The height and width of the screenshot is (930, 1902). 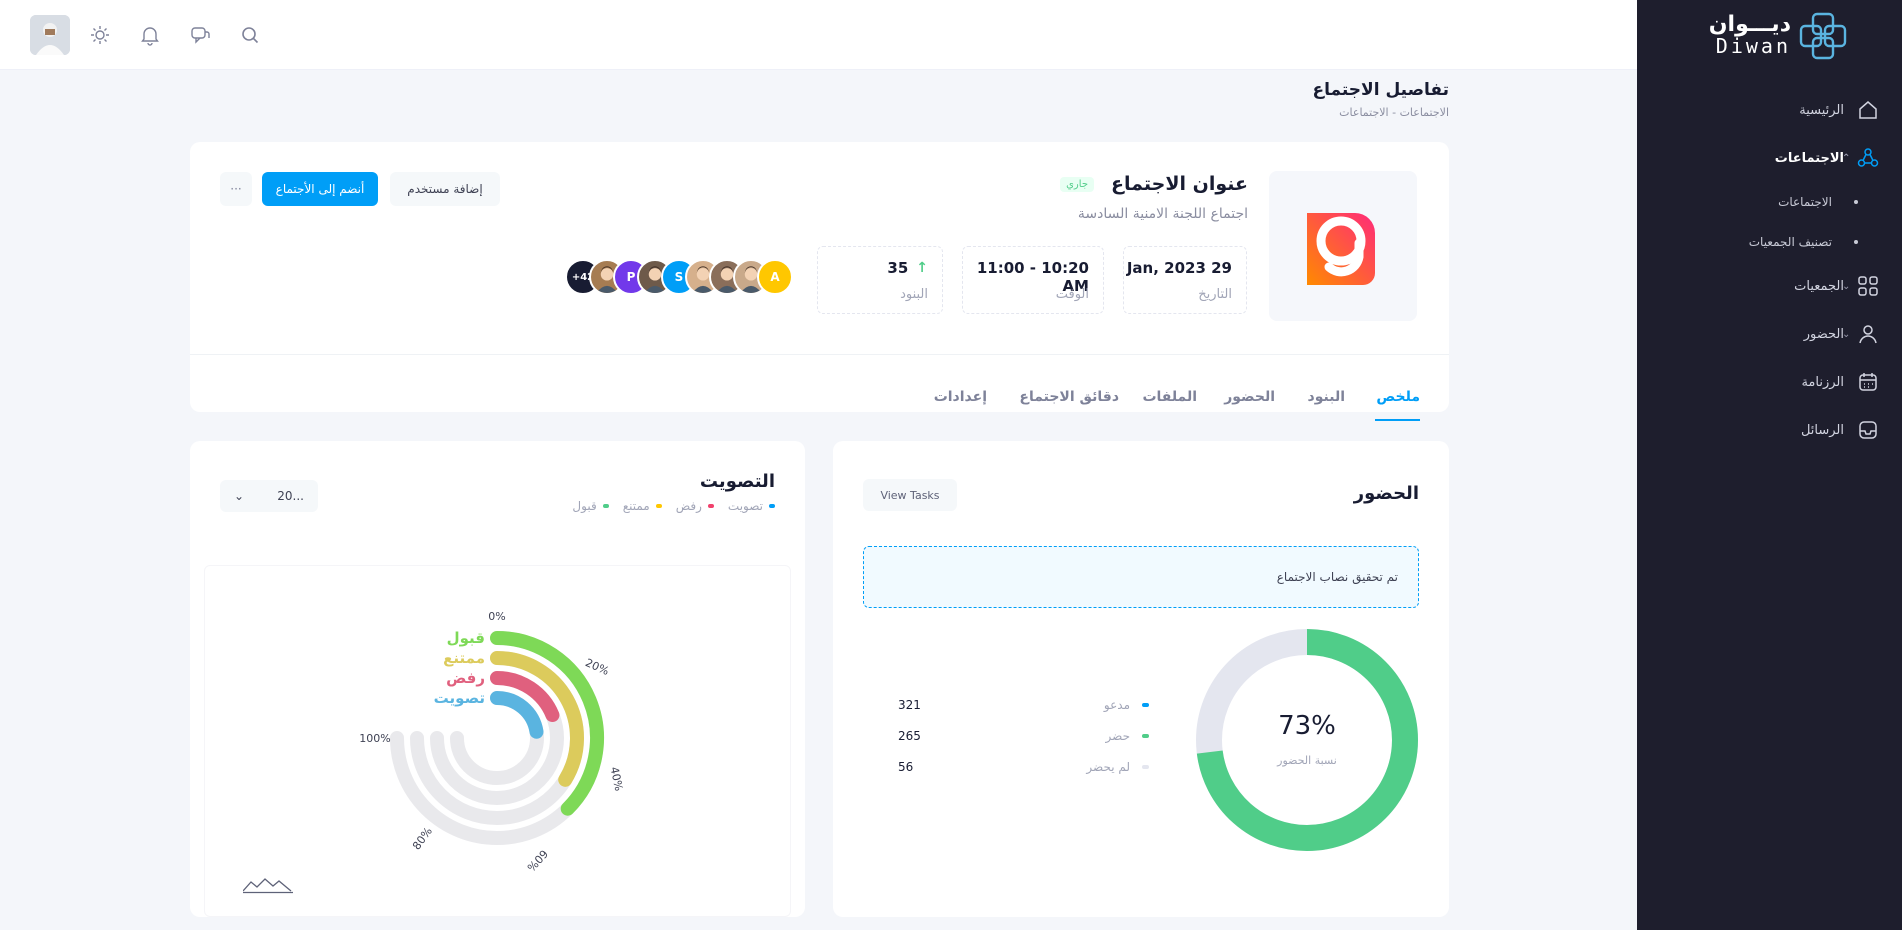 What do you see at coordinates (597, 667) in the screenshot?
I see `axis-tick-label: 20%` at bounding box center [597, 667].